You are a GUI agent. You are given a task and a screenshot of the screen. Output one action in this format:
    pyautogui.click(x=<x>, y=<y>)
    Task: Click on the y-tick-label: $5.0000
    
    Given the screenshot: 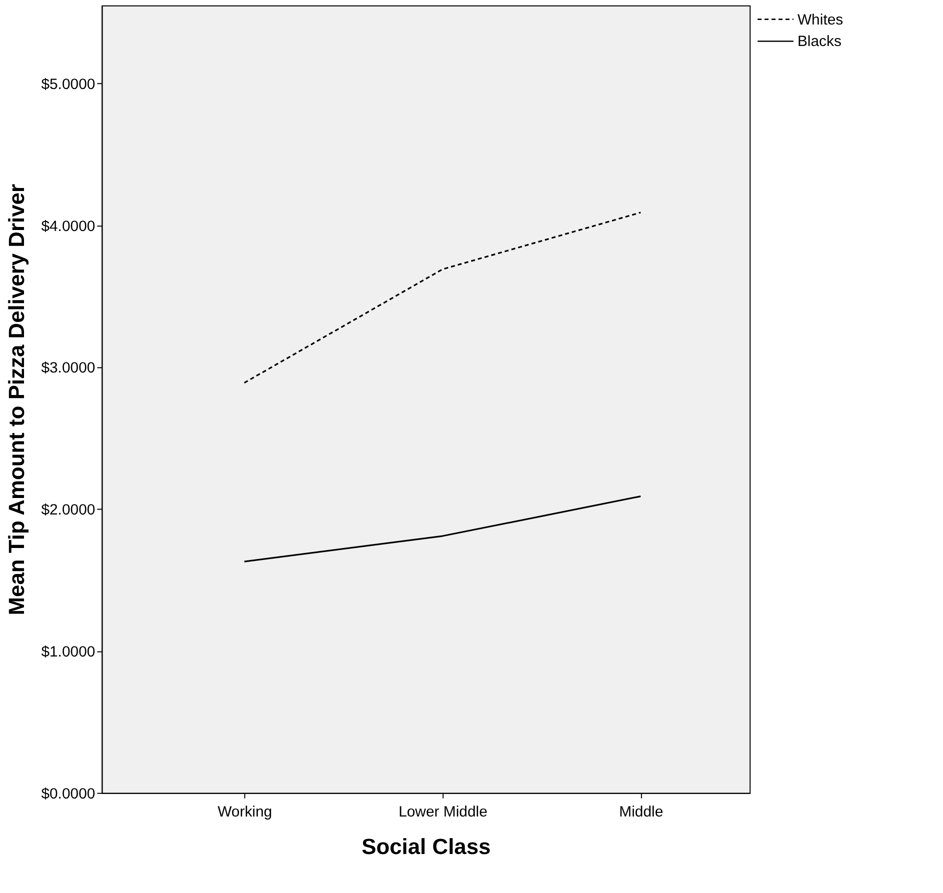 What is the action you would take?
    pyautogui.click(x=68, y=84)
    